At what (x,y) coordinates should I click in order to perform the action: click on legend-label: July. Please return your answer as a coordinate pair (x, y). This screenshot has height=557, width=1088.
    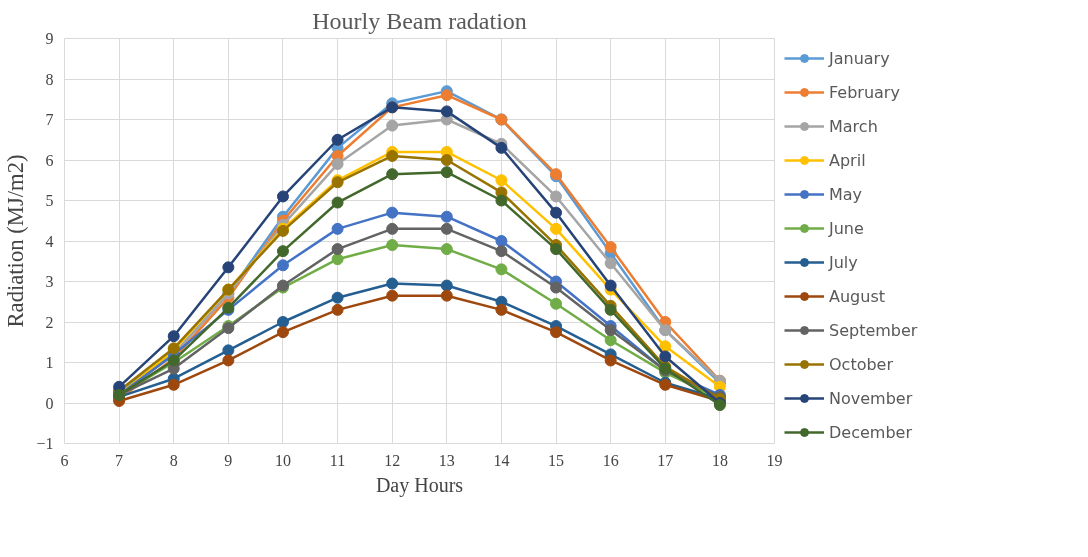
    Looking at the image, I should click on (843, 262).